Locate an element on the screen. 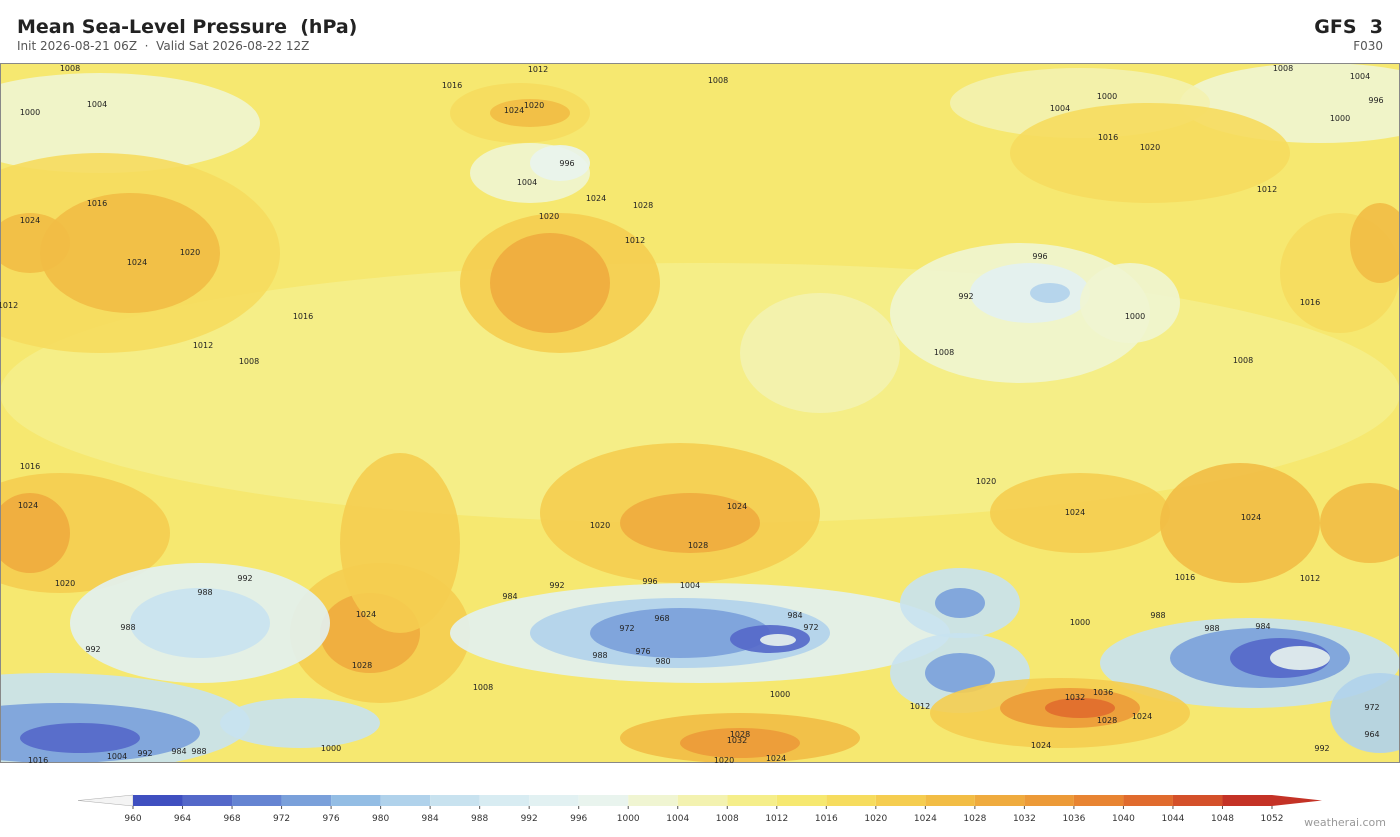 This screenshot has height=837, width=1400. colorbar-label: 1016 is located at coordinates (826, 819).